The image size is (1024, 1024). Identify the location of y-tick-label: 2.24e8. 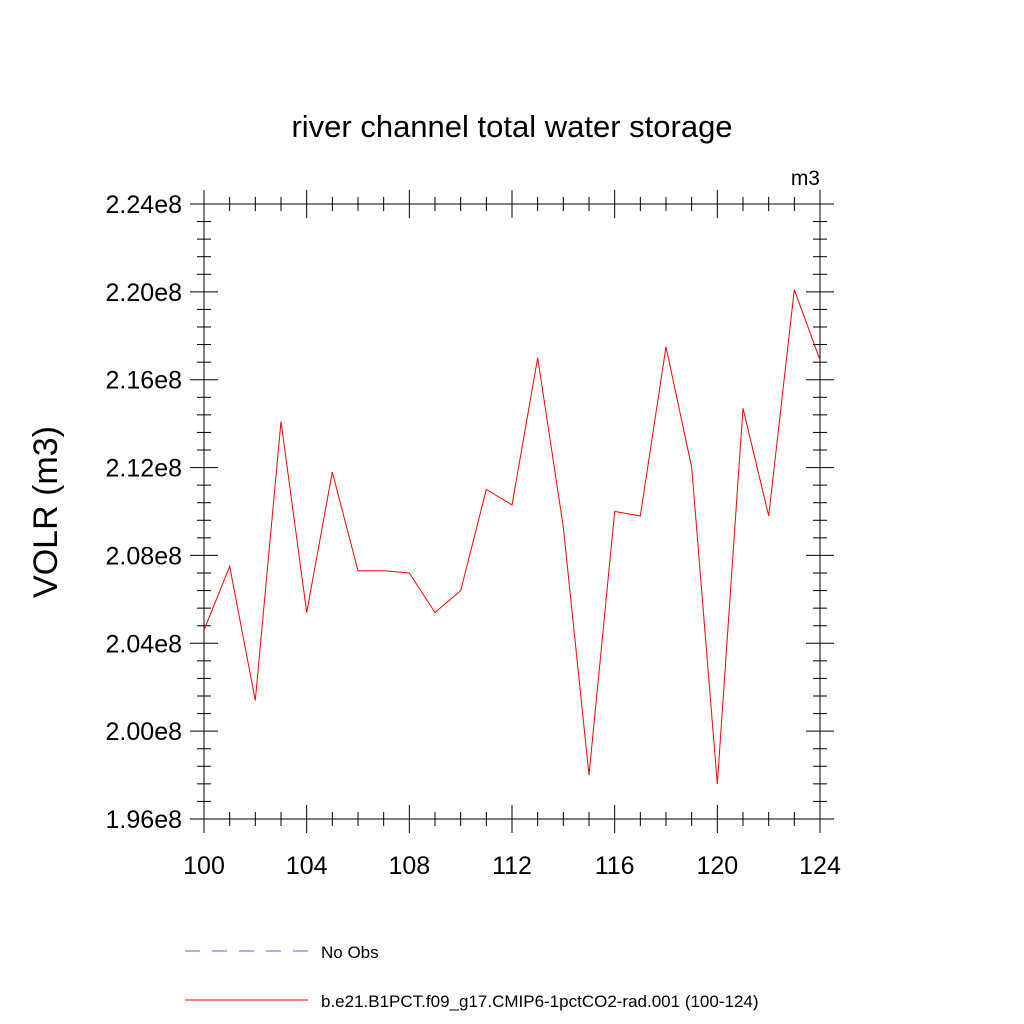
(144, 205).